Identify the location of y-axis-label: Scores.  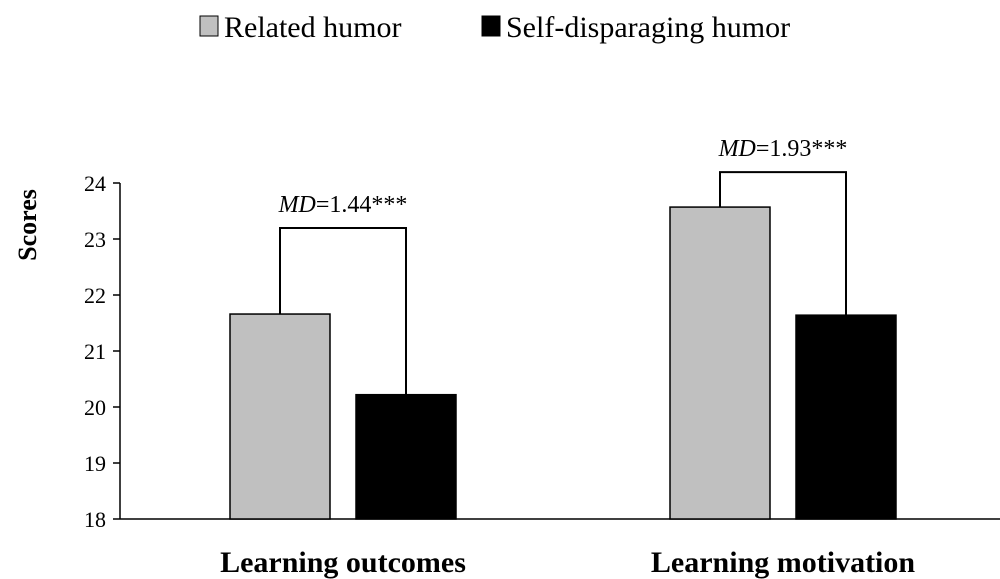
(27, 225).